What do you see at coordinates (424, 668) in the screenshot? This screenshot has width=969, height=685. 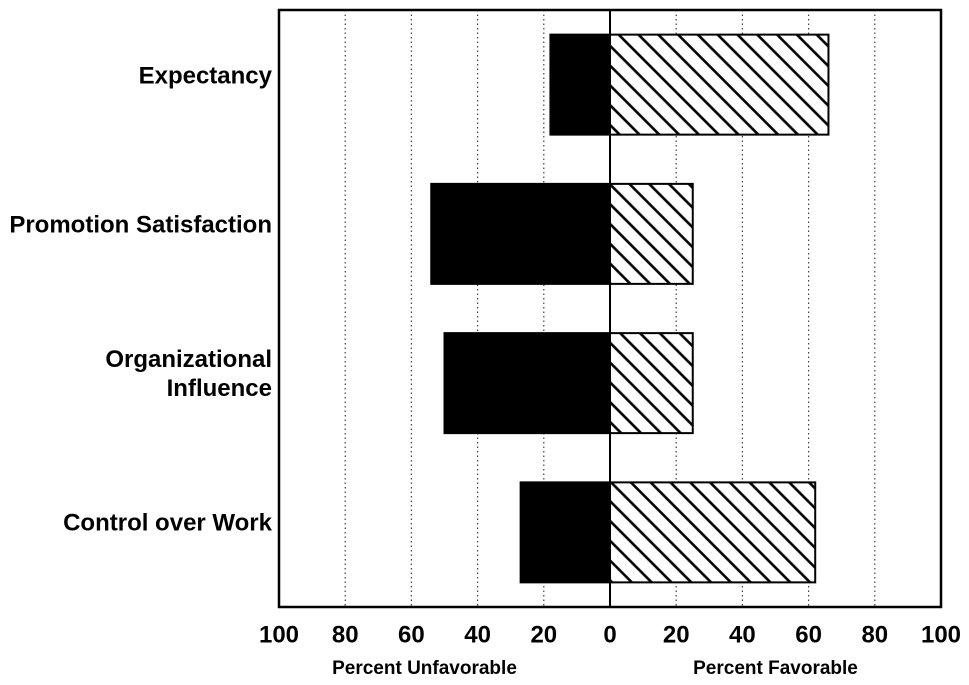 I see `x-axis-label: Percent Unfavorable` at bounding box center [424, 668].